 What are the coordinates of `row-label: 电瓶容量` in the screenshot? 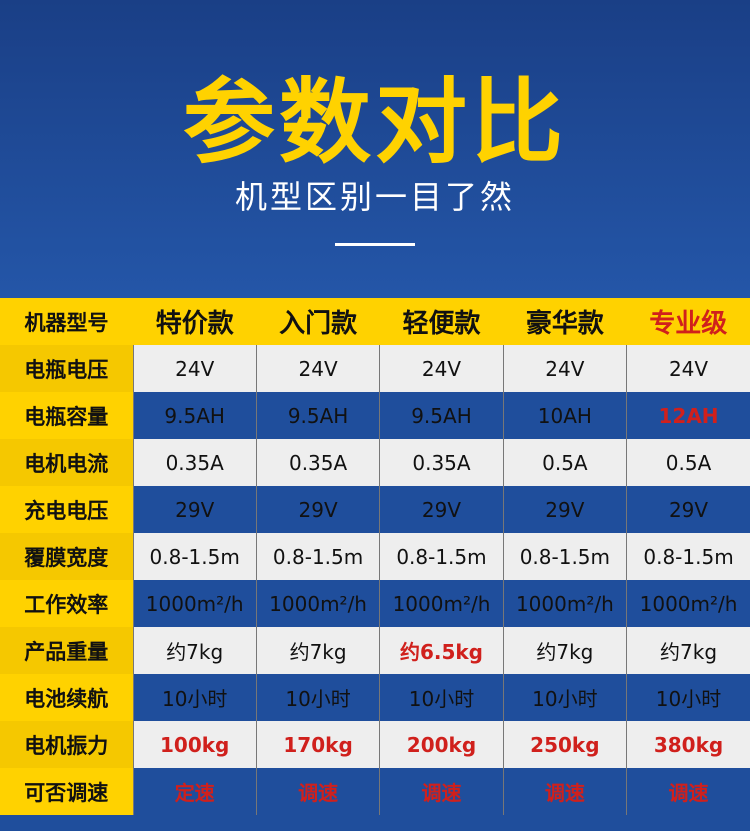 It's located at (66, 415).